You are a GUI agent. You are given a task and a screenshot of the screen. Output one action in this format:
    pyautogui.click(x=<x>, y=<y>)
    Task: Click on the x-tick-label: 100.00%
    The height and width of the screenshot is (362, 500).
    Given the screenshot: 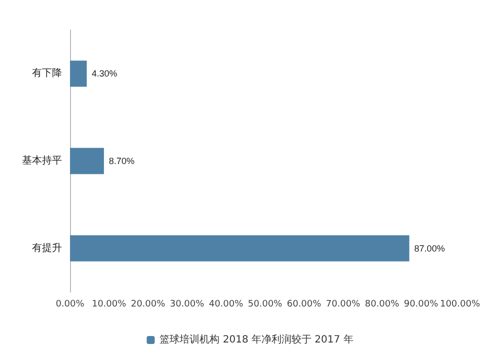 What is the action you would take?
    pyautogui.click(x=460, y=305)
    